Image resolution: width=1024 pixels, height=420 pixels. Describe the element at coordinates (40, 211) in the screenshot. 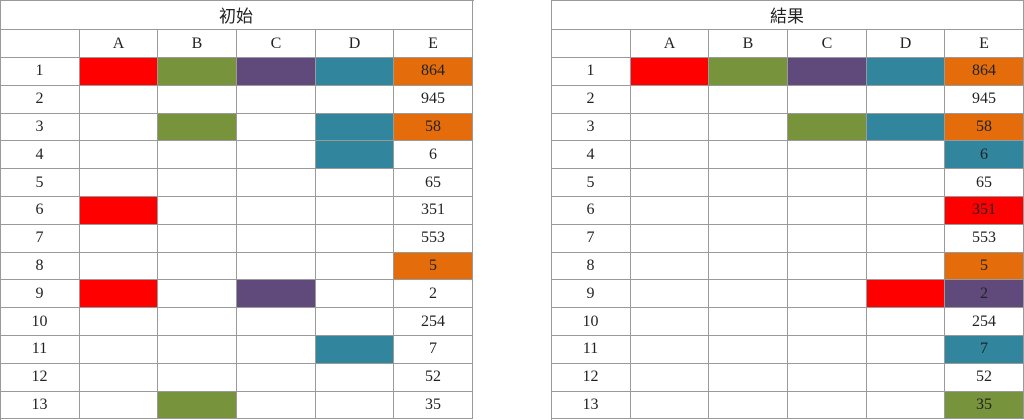

I see `row-header: 6` at that location.